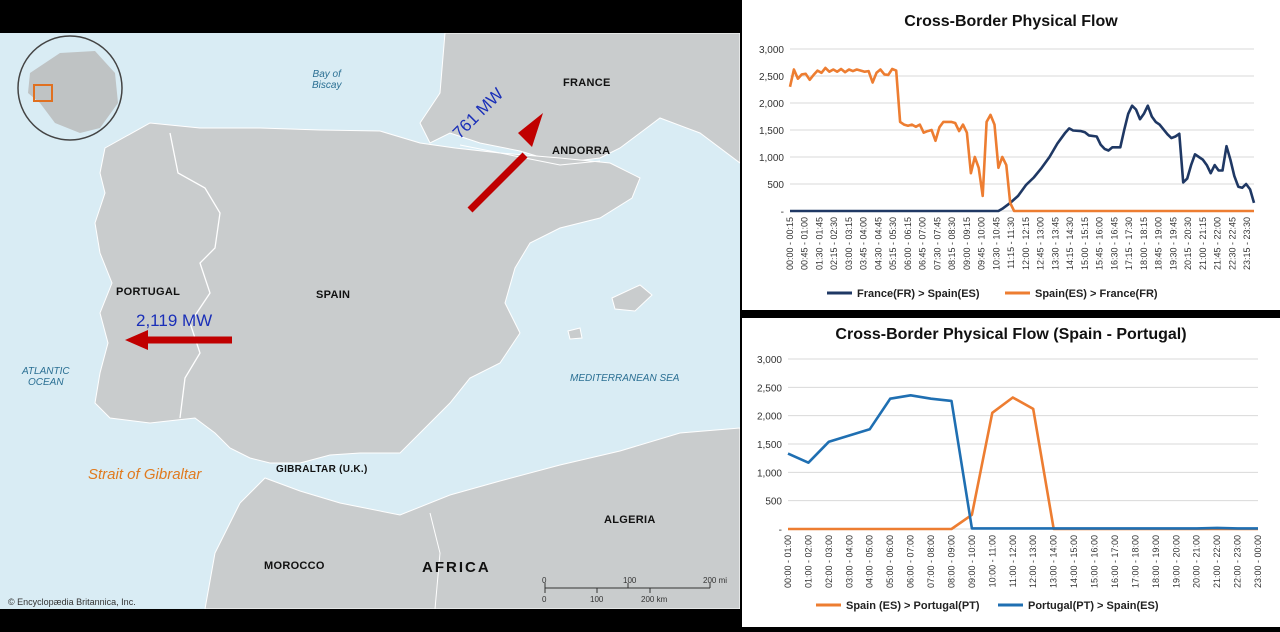 The height and width of the screenshot is (632, 1280). What do you see at coordinates (931, 561) in the screenshot?
I see `x-tick-label: 07:00 - 08:00` at bounding box center [931, 561].